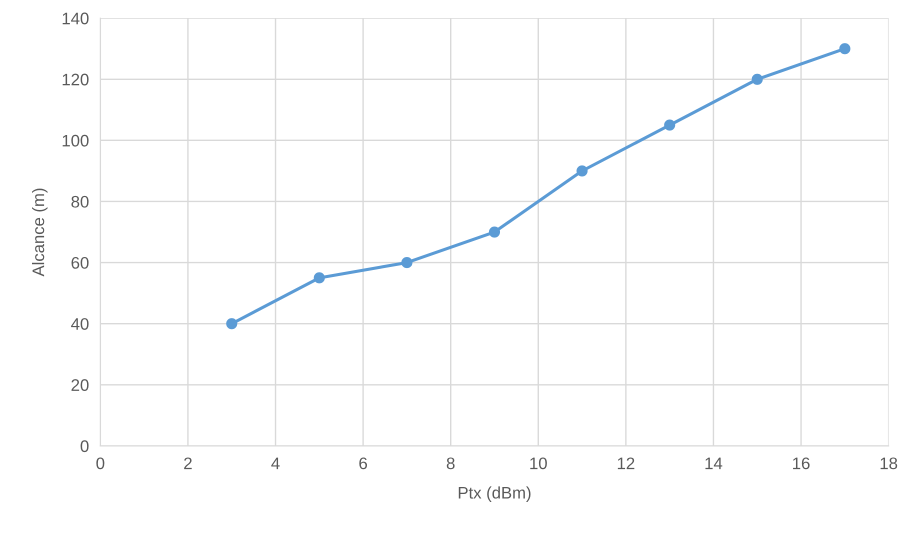 The width and height of the screenshot is (904, 534). I want to click on x-tick-label: 8, so click(450, 463).